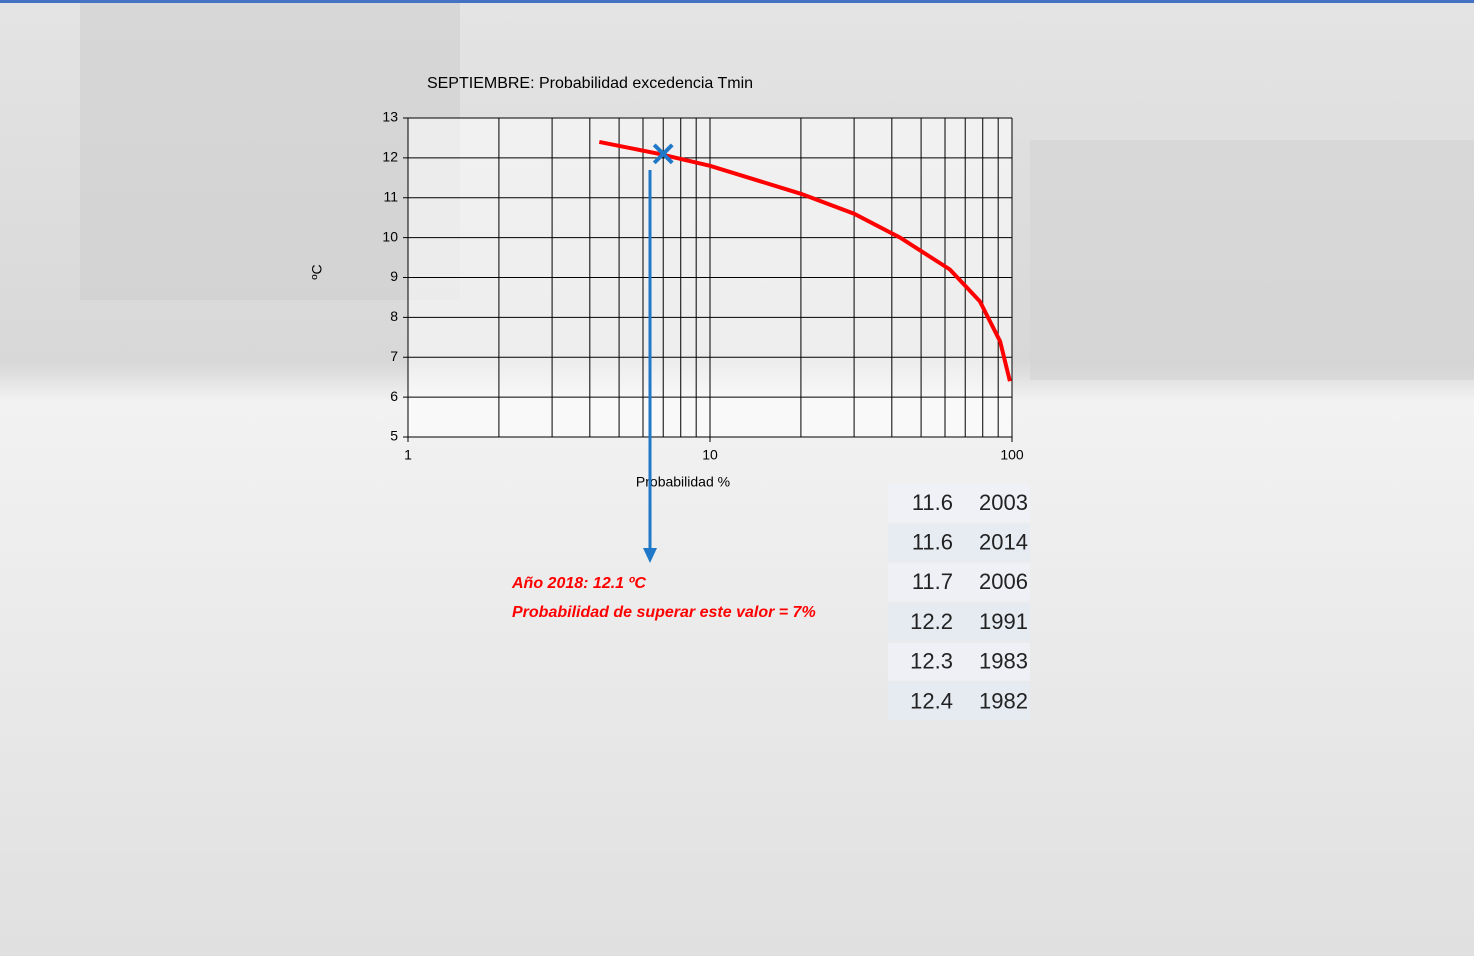  What do you see at coordinates (394, 436) in the screenshot?
I see `y-tick-label: 5` at bounding box center [394, 436].